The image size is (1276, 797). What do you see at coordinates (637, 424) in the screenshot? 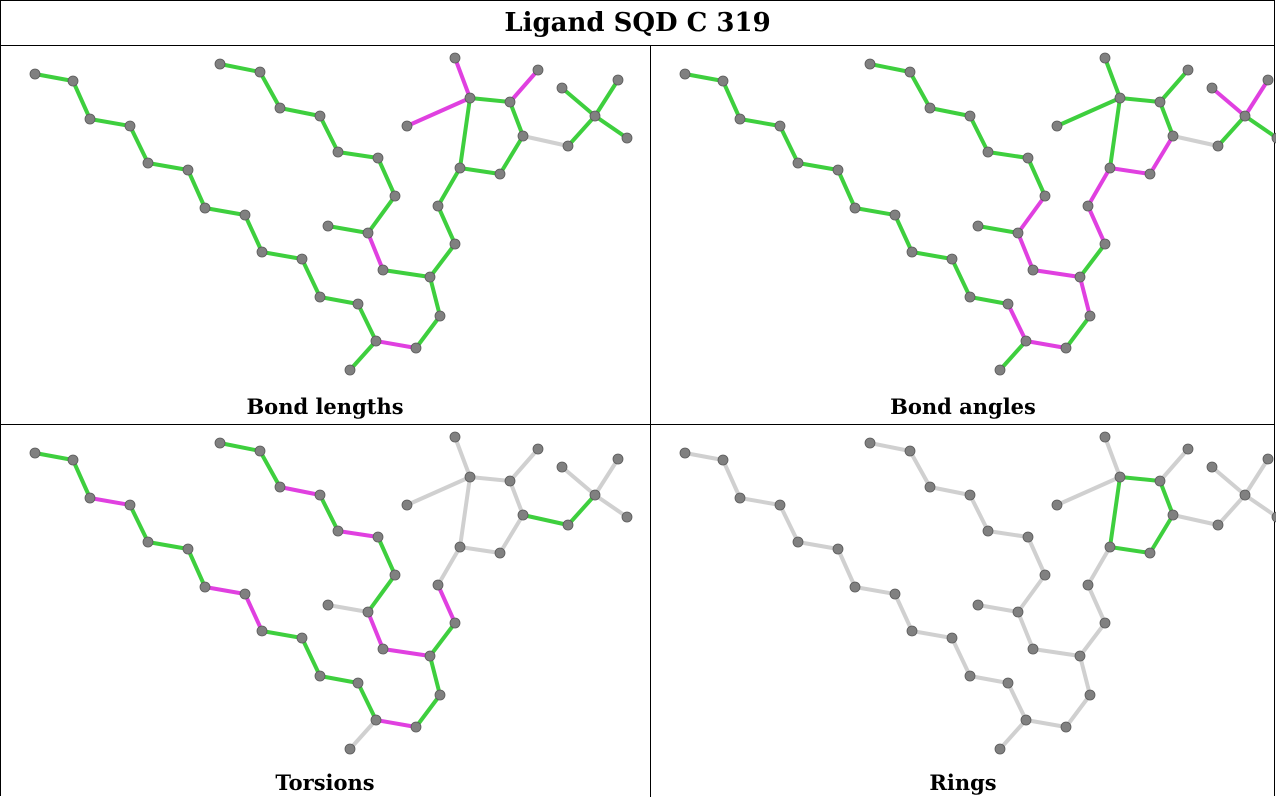
I see `row-divider` at bounding box center [637, 424].